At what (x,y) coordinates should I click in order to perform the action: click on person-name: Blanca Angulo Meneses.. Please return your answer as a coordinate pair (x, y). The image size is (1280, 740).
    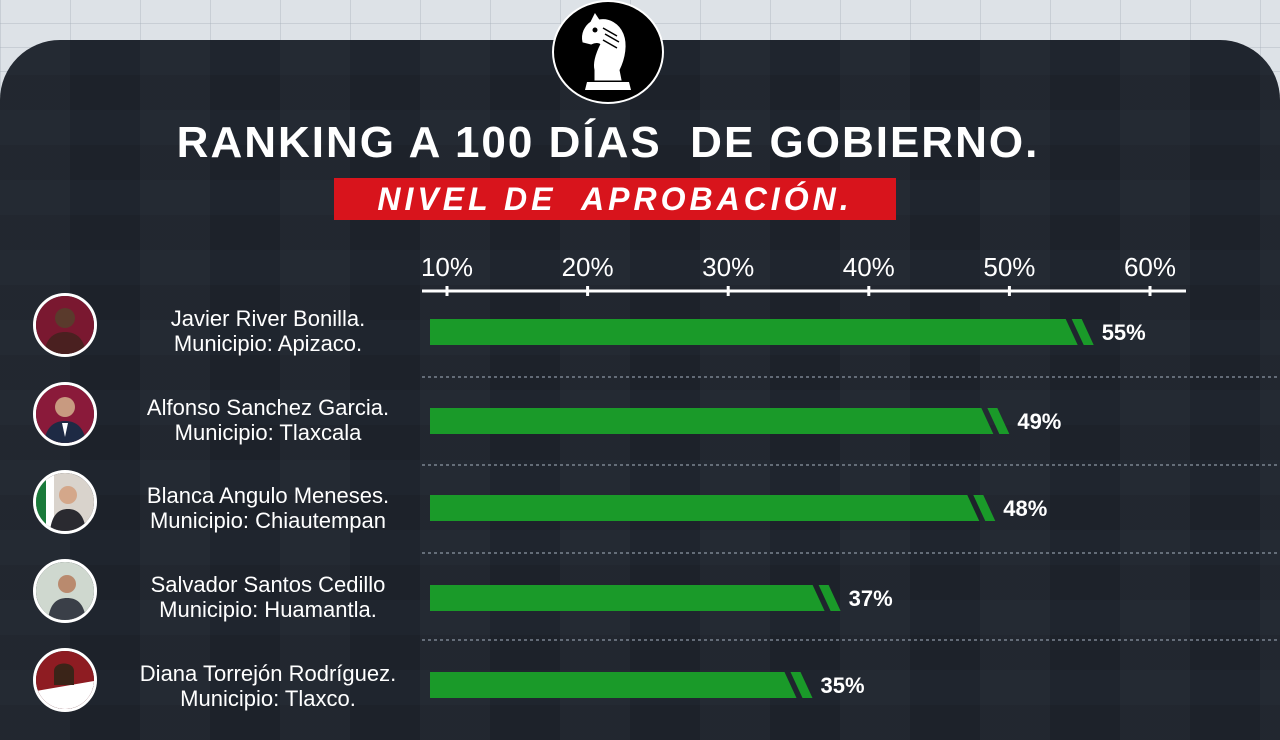
    Looking at the image, I should click on (268, 495).